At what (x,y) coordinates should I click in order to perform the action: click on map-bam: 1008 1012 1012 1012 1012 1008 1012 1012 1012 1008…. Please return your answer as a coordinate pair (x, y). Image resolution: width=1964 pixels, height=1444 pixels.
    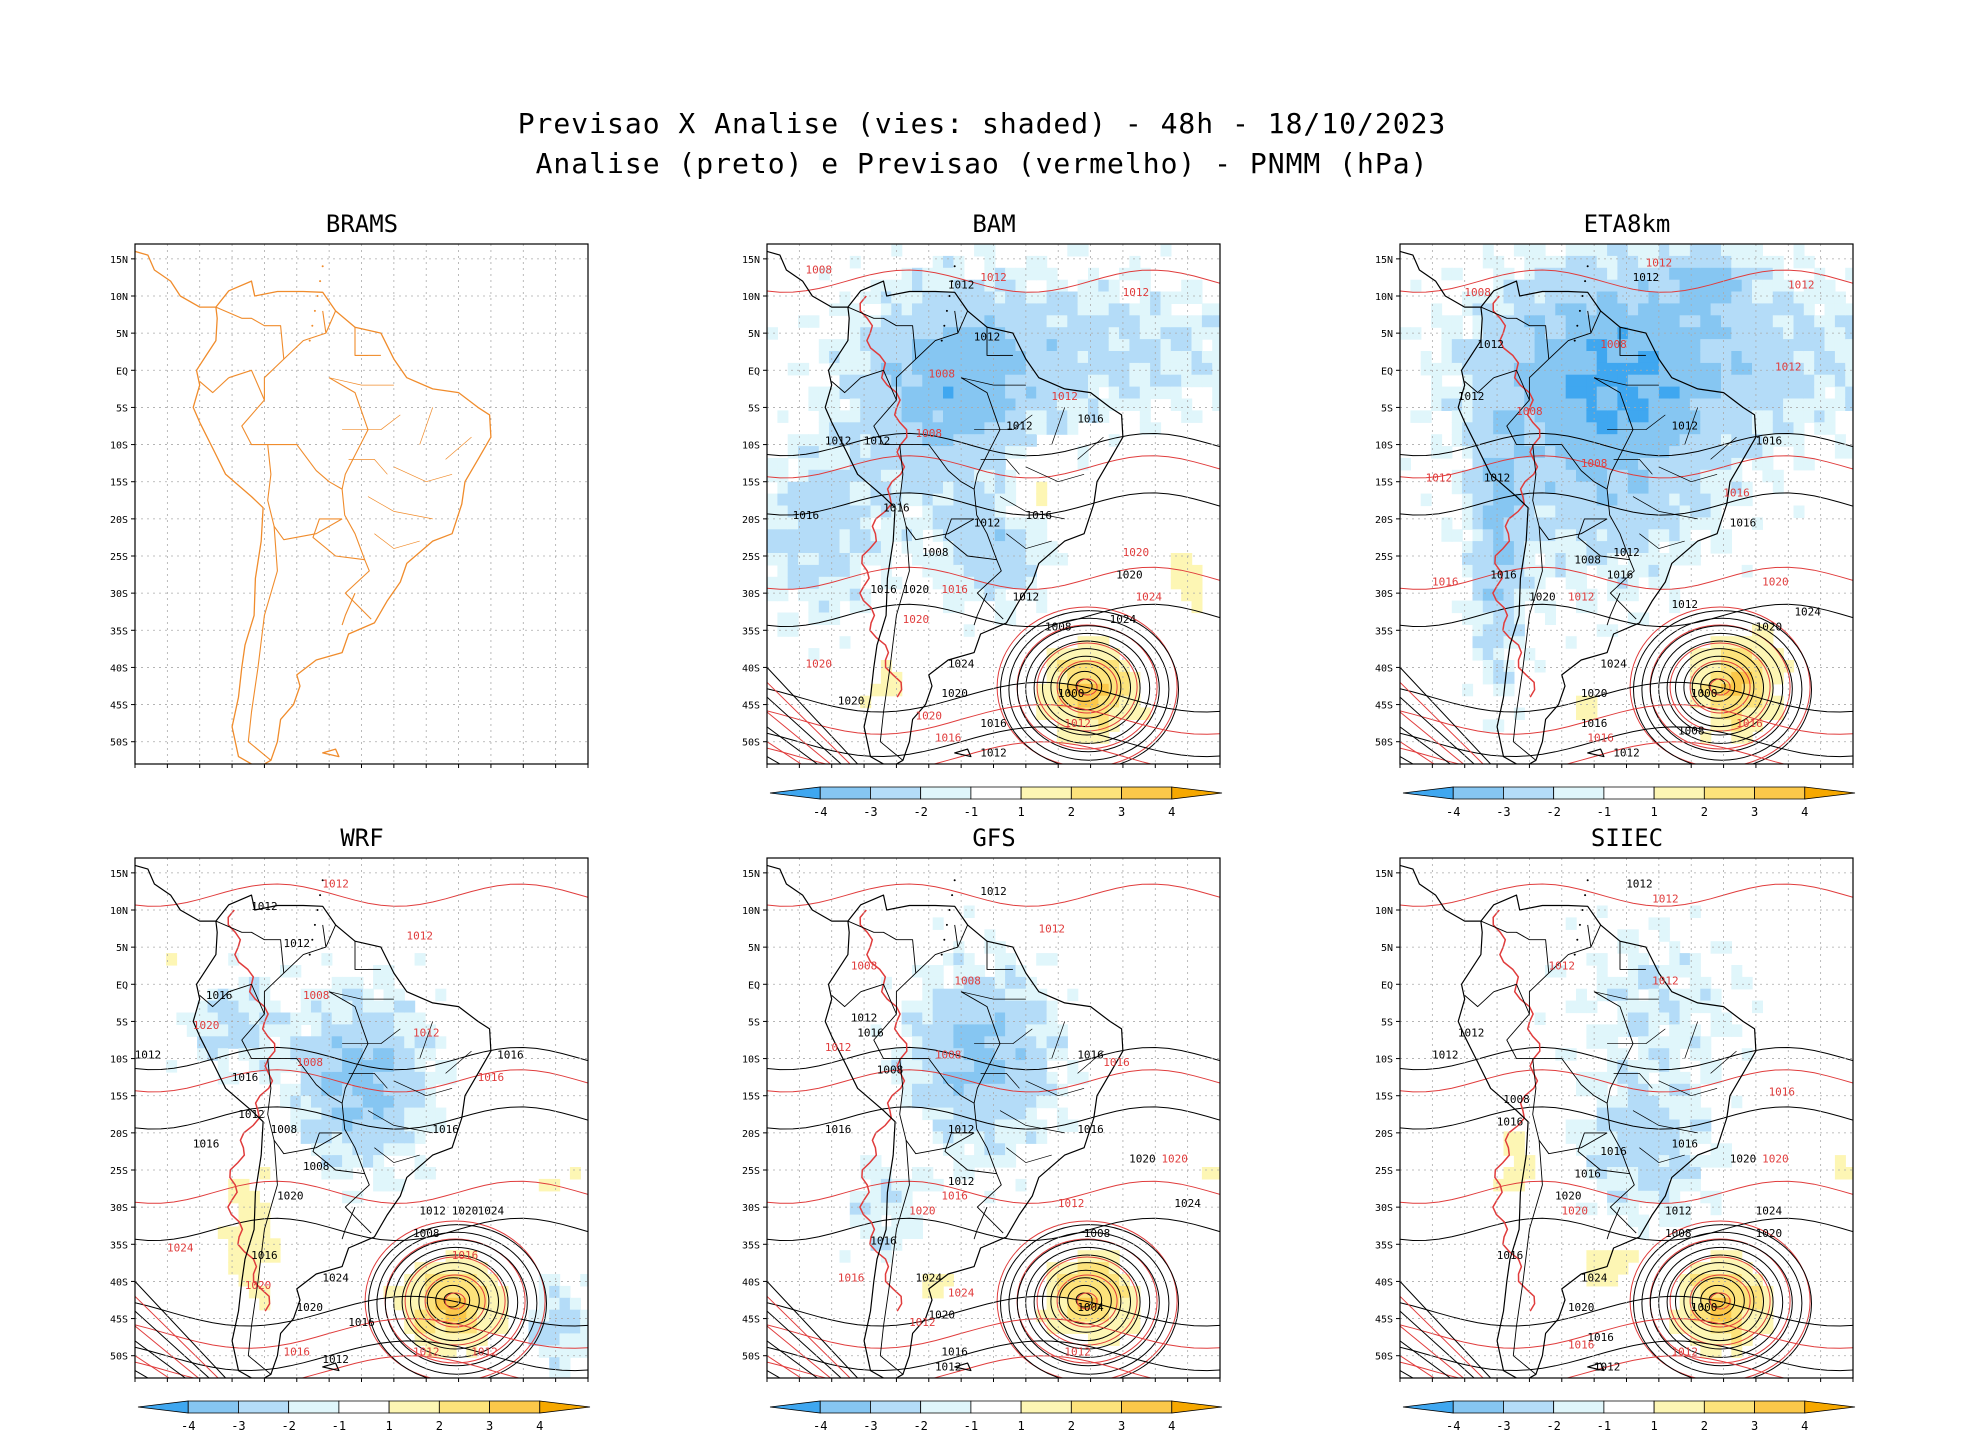
    Looking at the image, I should click on (981, 505).